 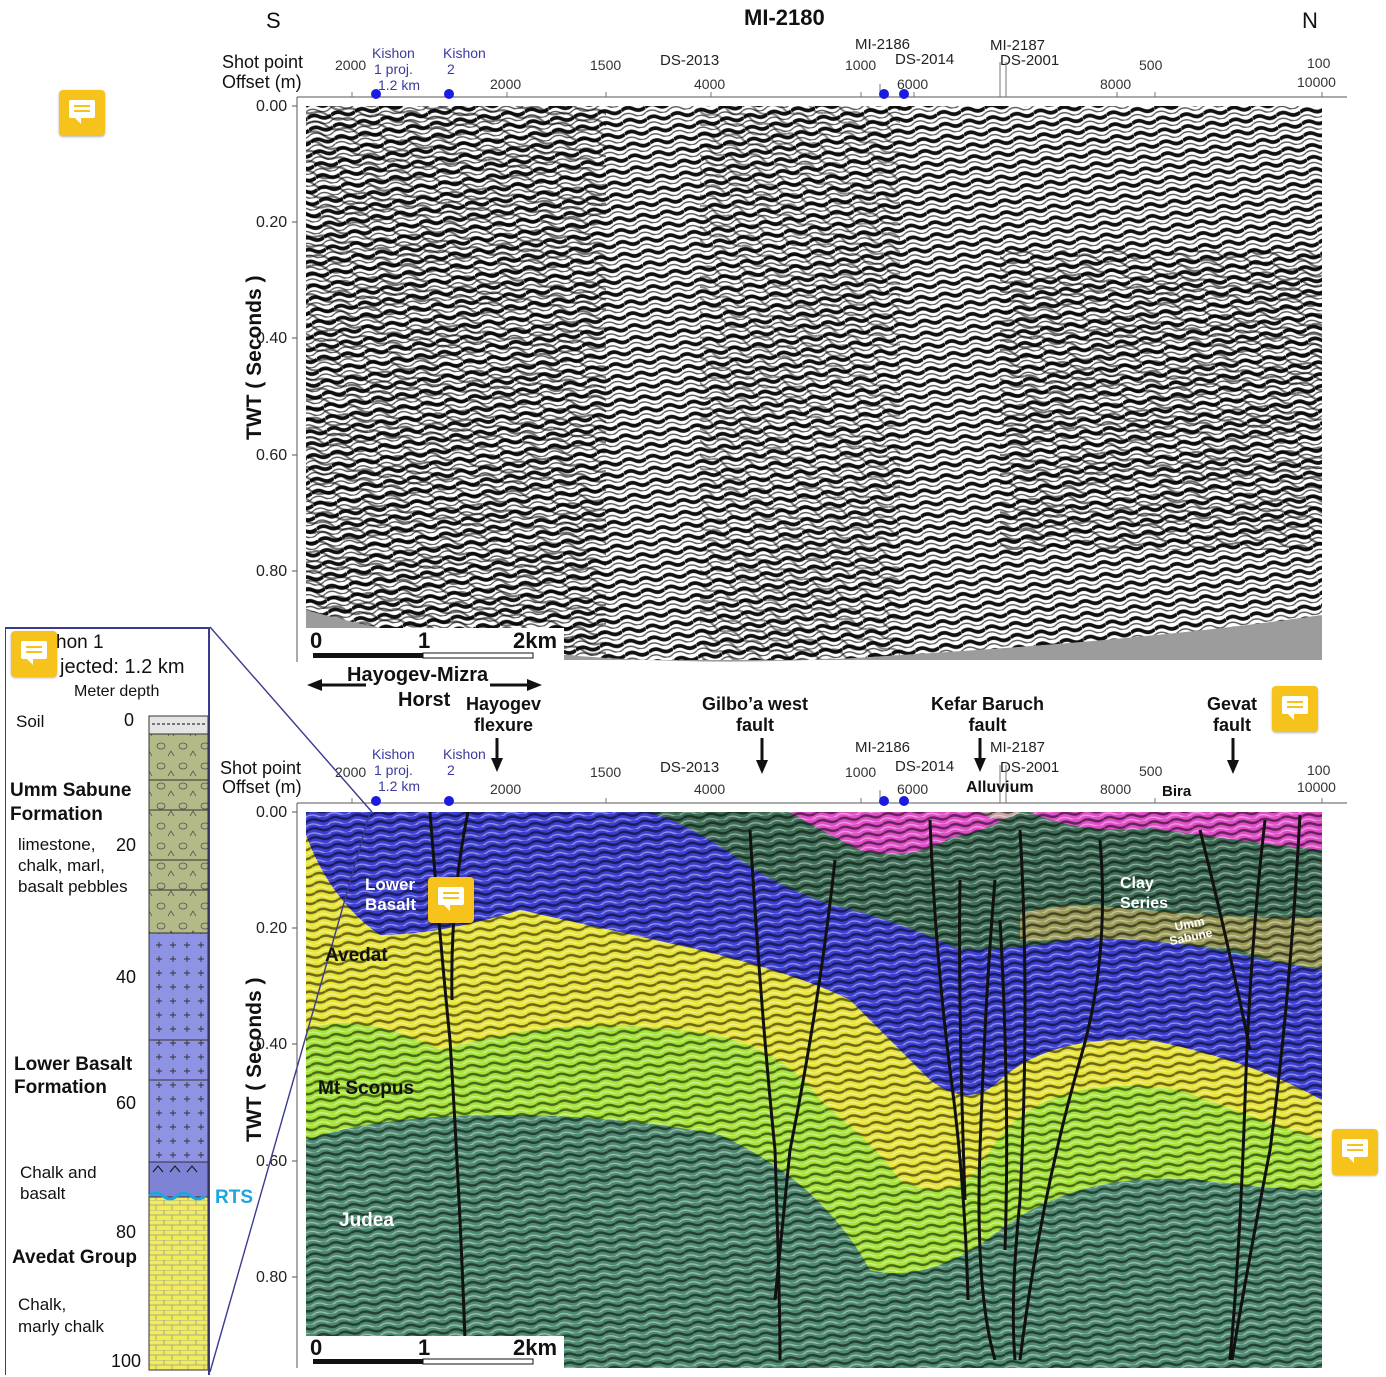 What do you see at coordinates (60, 1087) in the screenshot?
I see `log-formation-2: Formation` at bounding box center [60, 1087].